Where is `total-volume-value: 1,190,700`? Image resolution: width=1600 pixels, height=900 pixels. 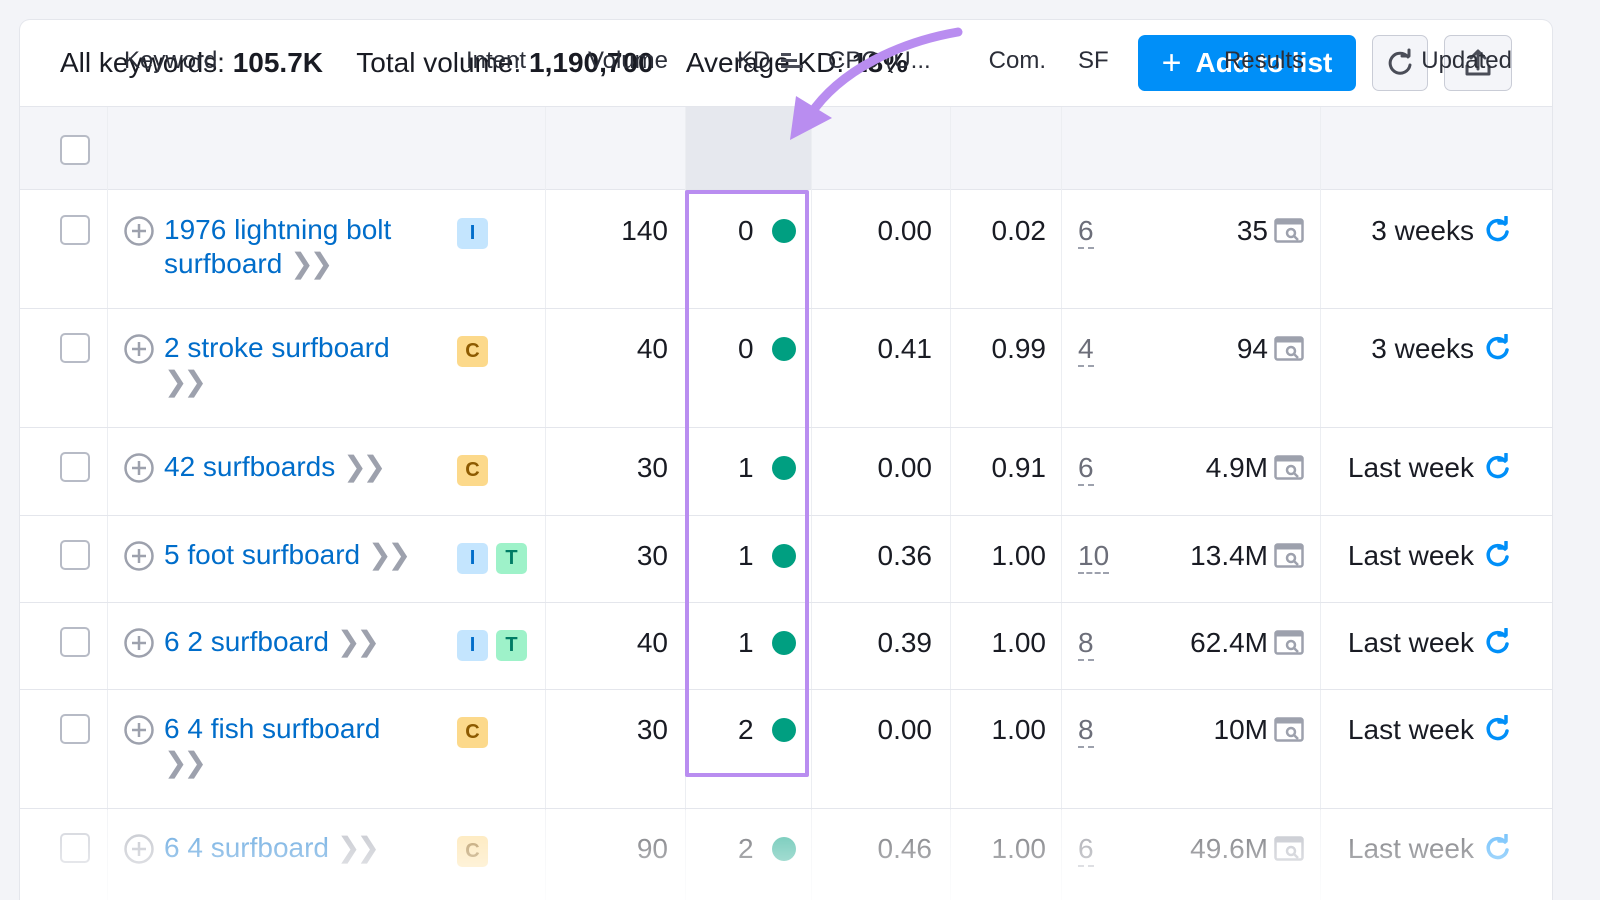 total-volume-value: 1,190,700 is located at coordinates (591, 62).